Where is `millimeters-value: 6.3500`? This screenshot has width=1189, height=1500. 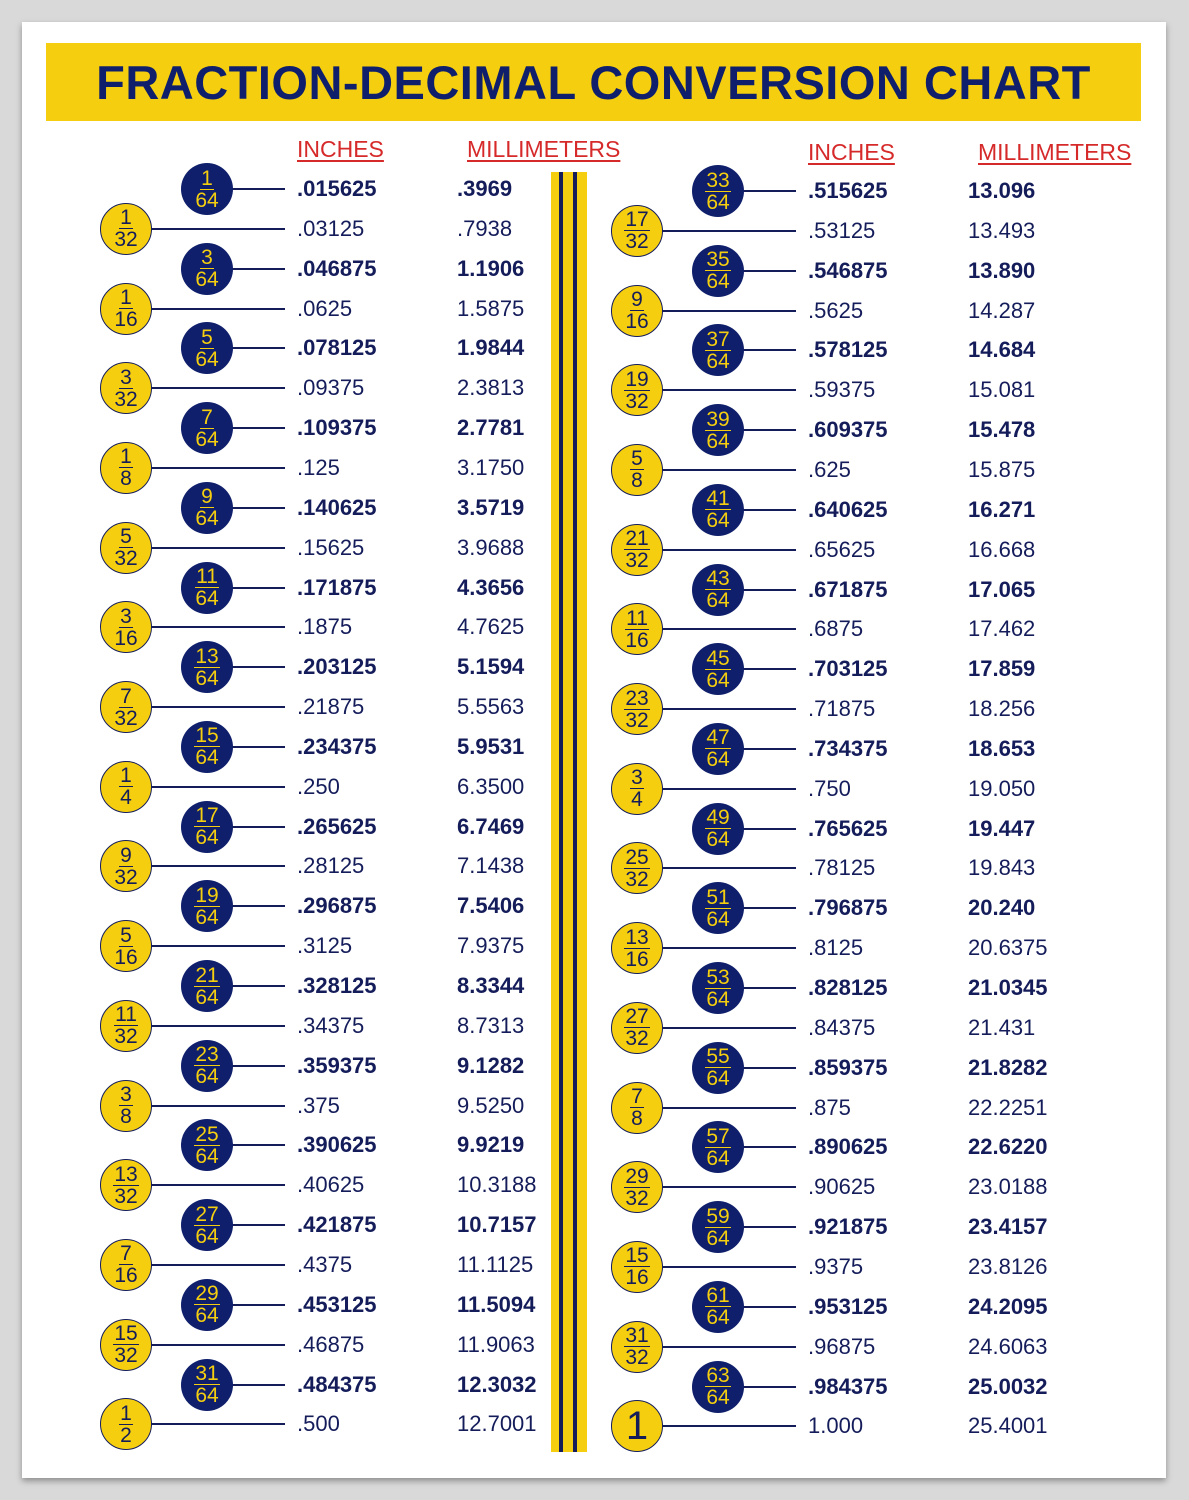 millimeters-value: 6.3500 is located at coordinates (491, 786).